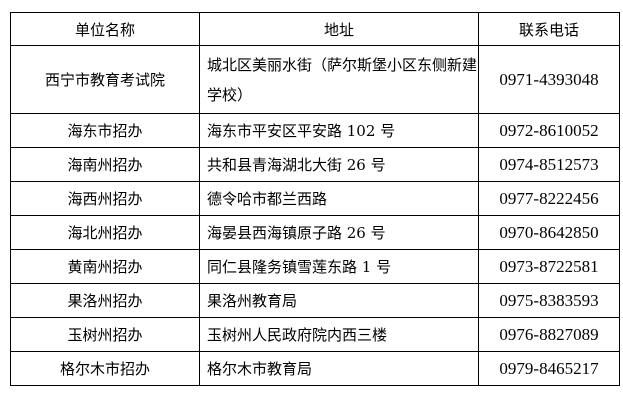 This screenshot has height=401, width=623. I want to click on header-address: 地址, so click(339, 29).